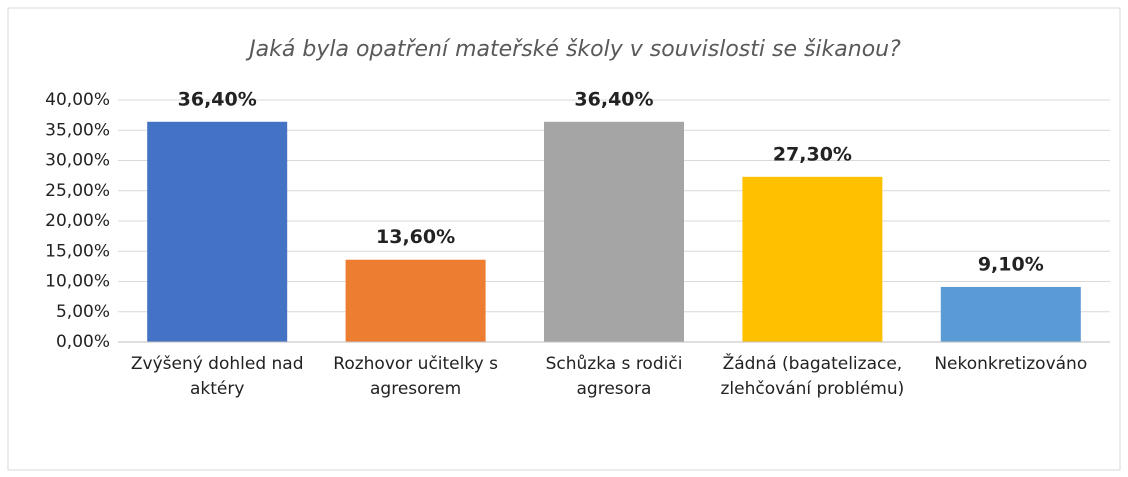 The image size is (1128, 477). What do you see at coordinates (77, 130) in the screenshot?
I see `y-tick-label: 35,00%` at bounding box center [77, 130].